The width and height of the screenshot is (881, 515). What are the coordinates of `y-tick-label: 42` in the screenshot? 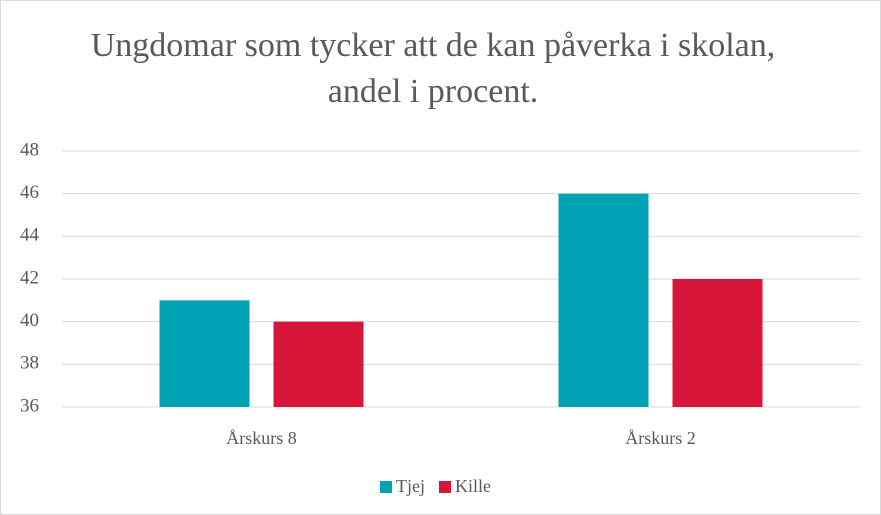 It's located at (29, 277).